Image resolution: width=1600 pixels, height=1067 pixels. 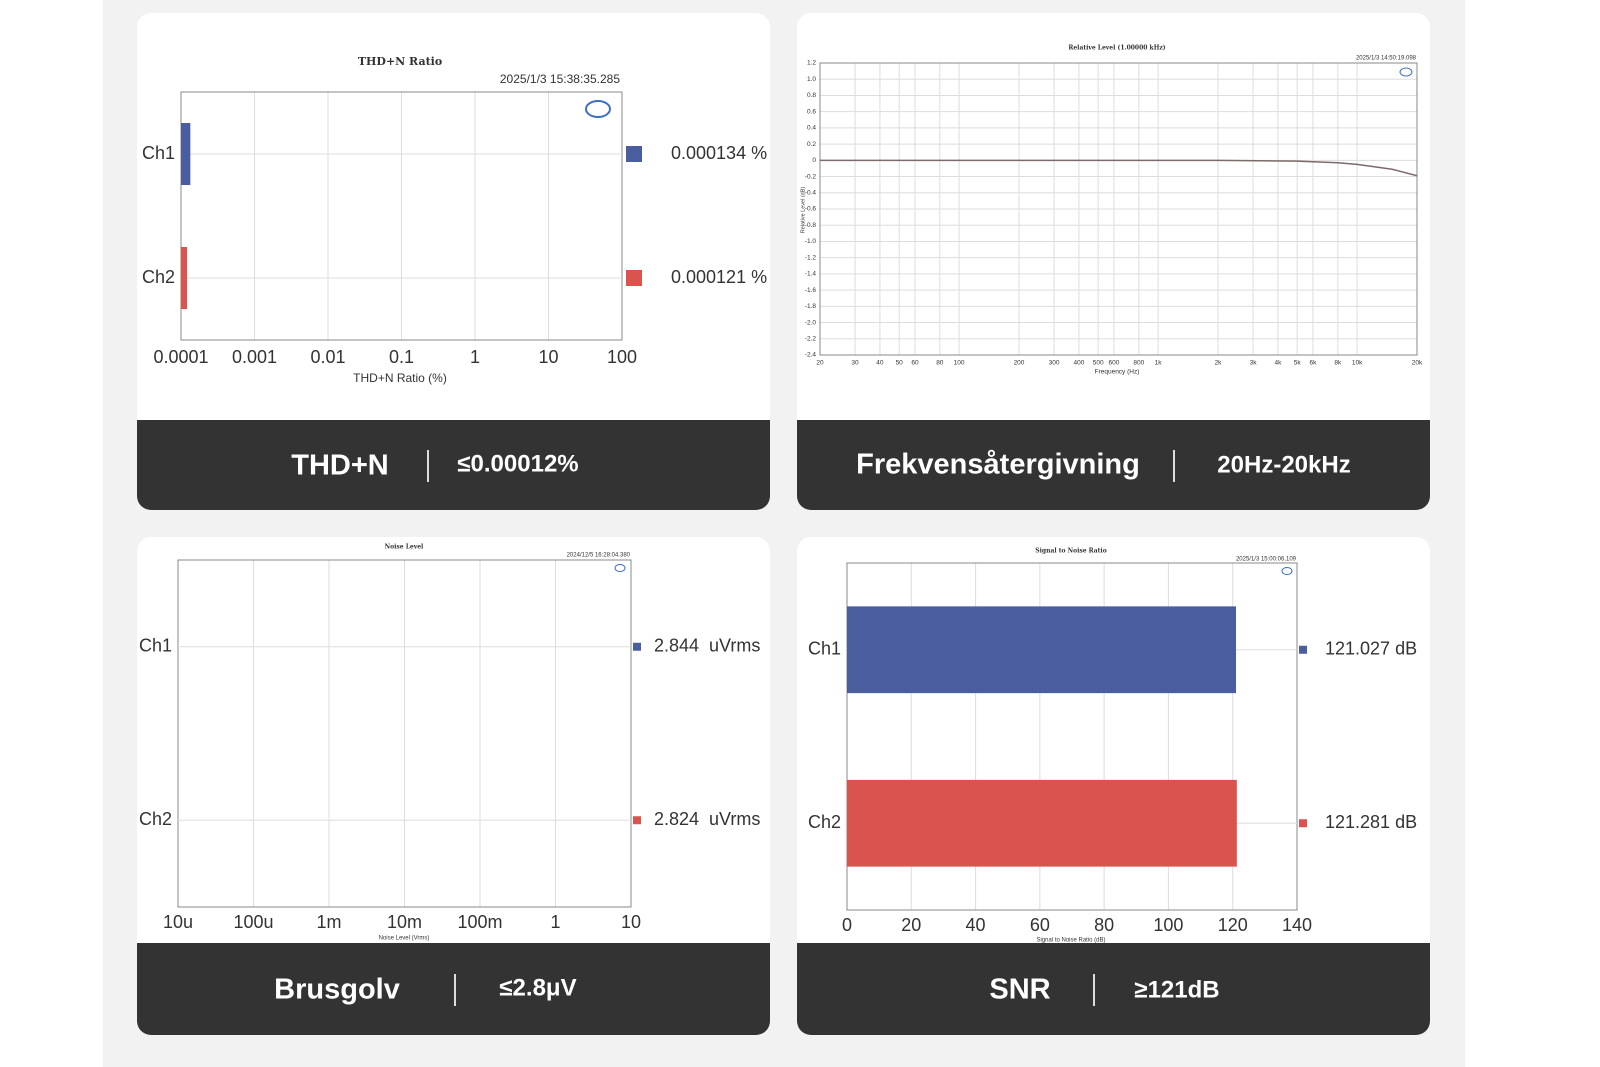 What do you see at coordinates (811, 192) in the screenshot?
I see `y-tick-label: -0.4` at bounding box center [811, 192].